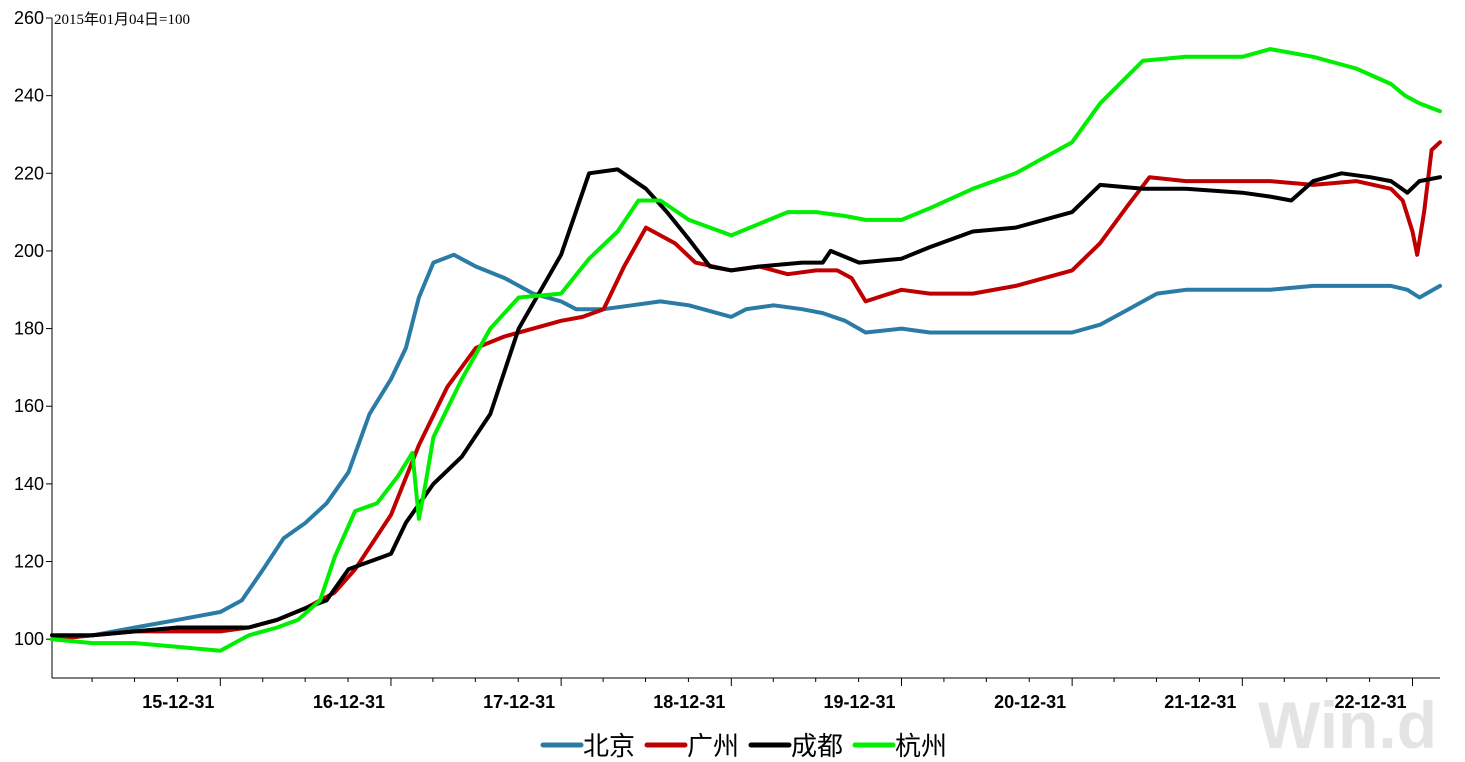 The image size is (1465, 762). Describe the element at coordinates (29, 96) in the screenshot. I see `y-tick-label: 240` at that location.